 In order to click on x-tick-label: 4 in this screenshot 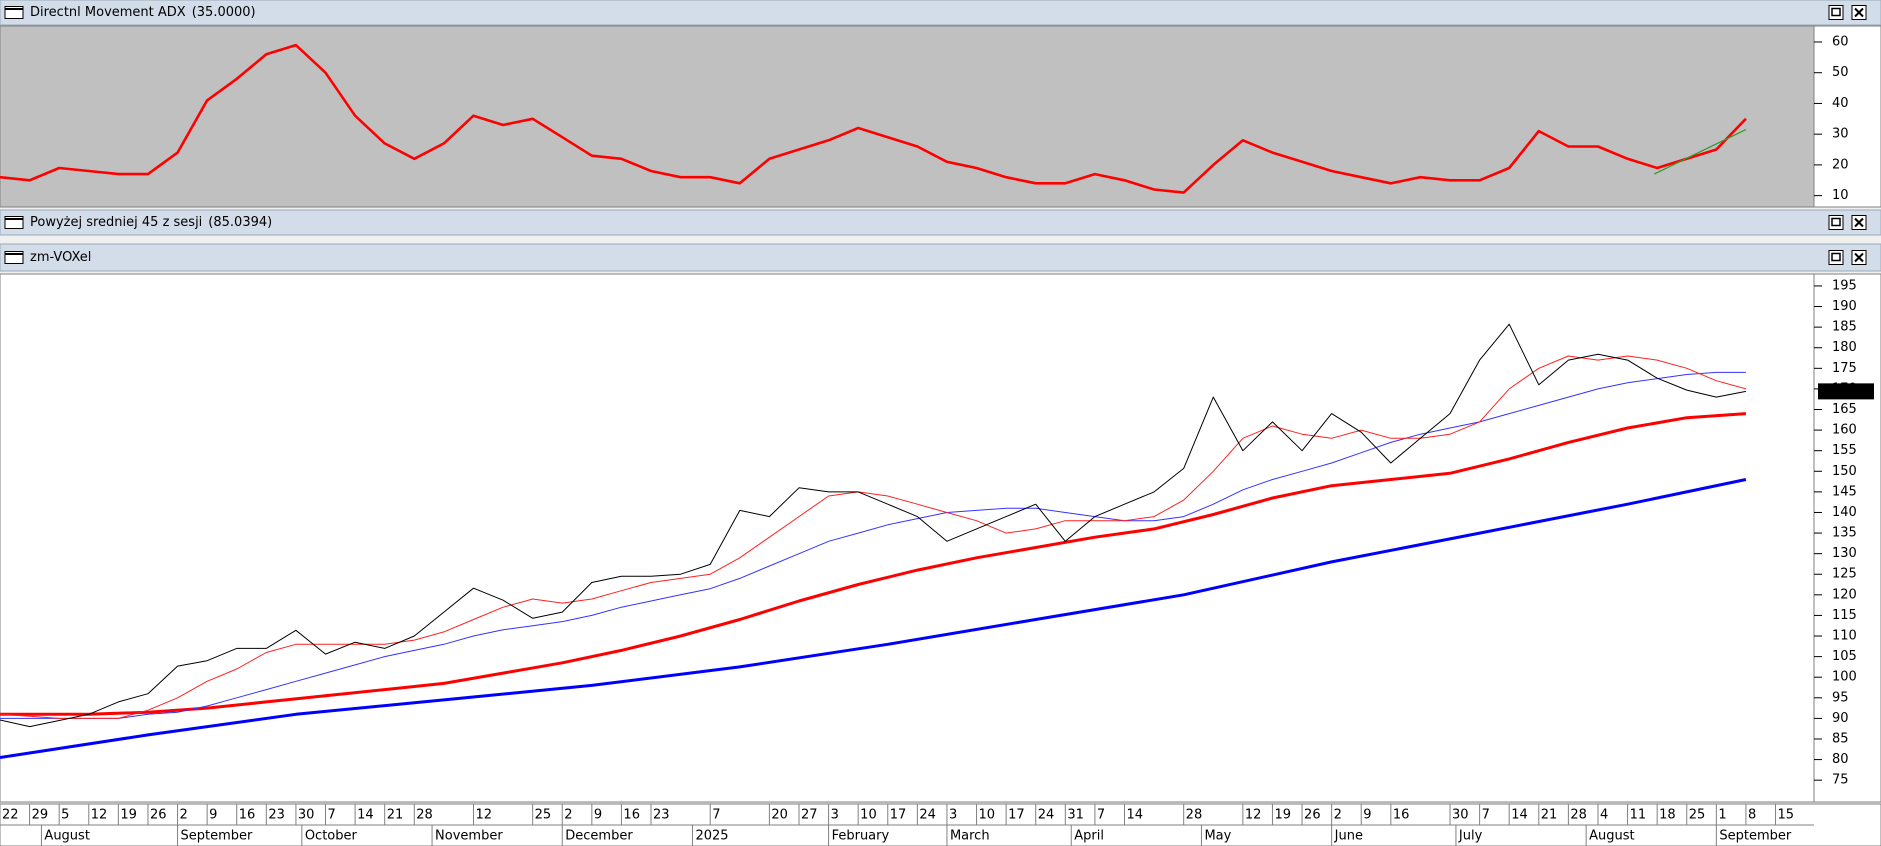, I will do `click(1604, 815)`.